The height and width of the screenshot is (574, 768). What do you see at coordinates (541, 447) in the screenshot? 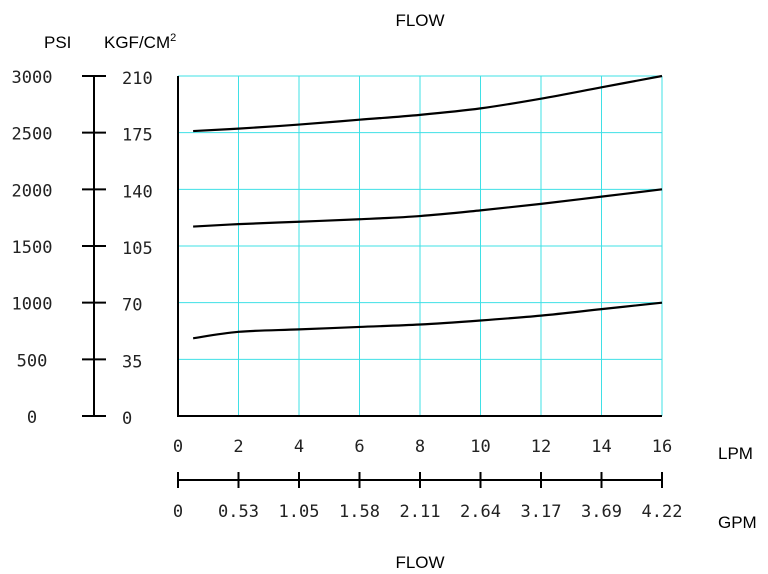
I see `lpm-tick-label: 12` at bounding box center [541, 447].